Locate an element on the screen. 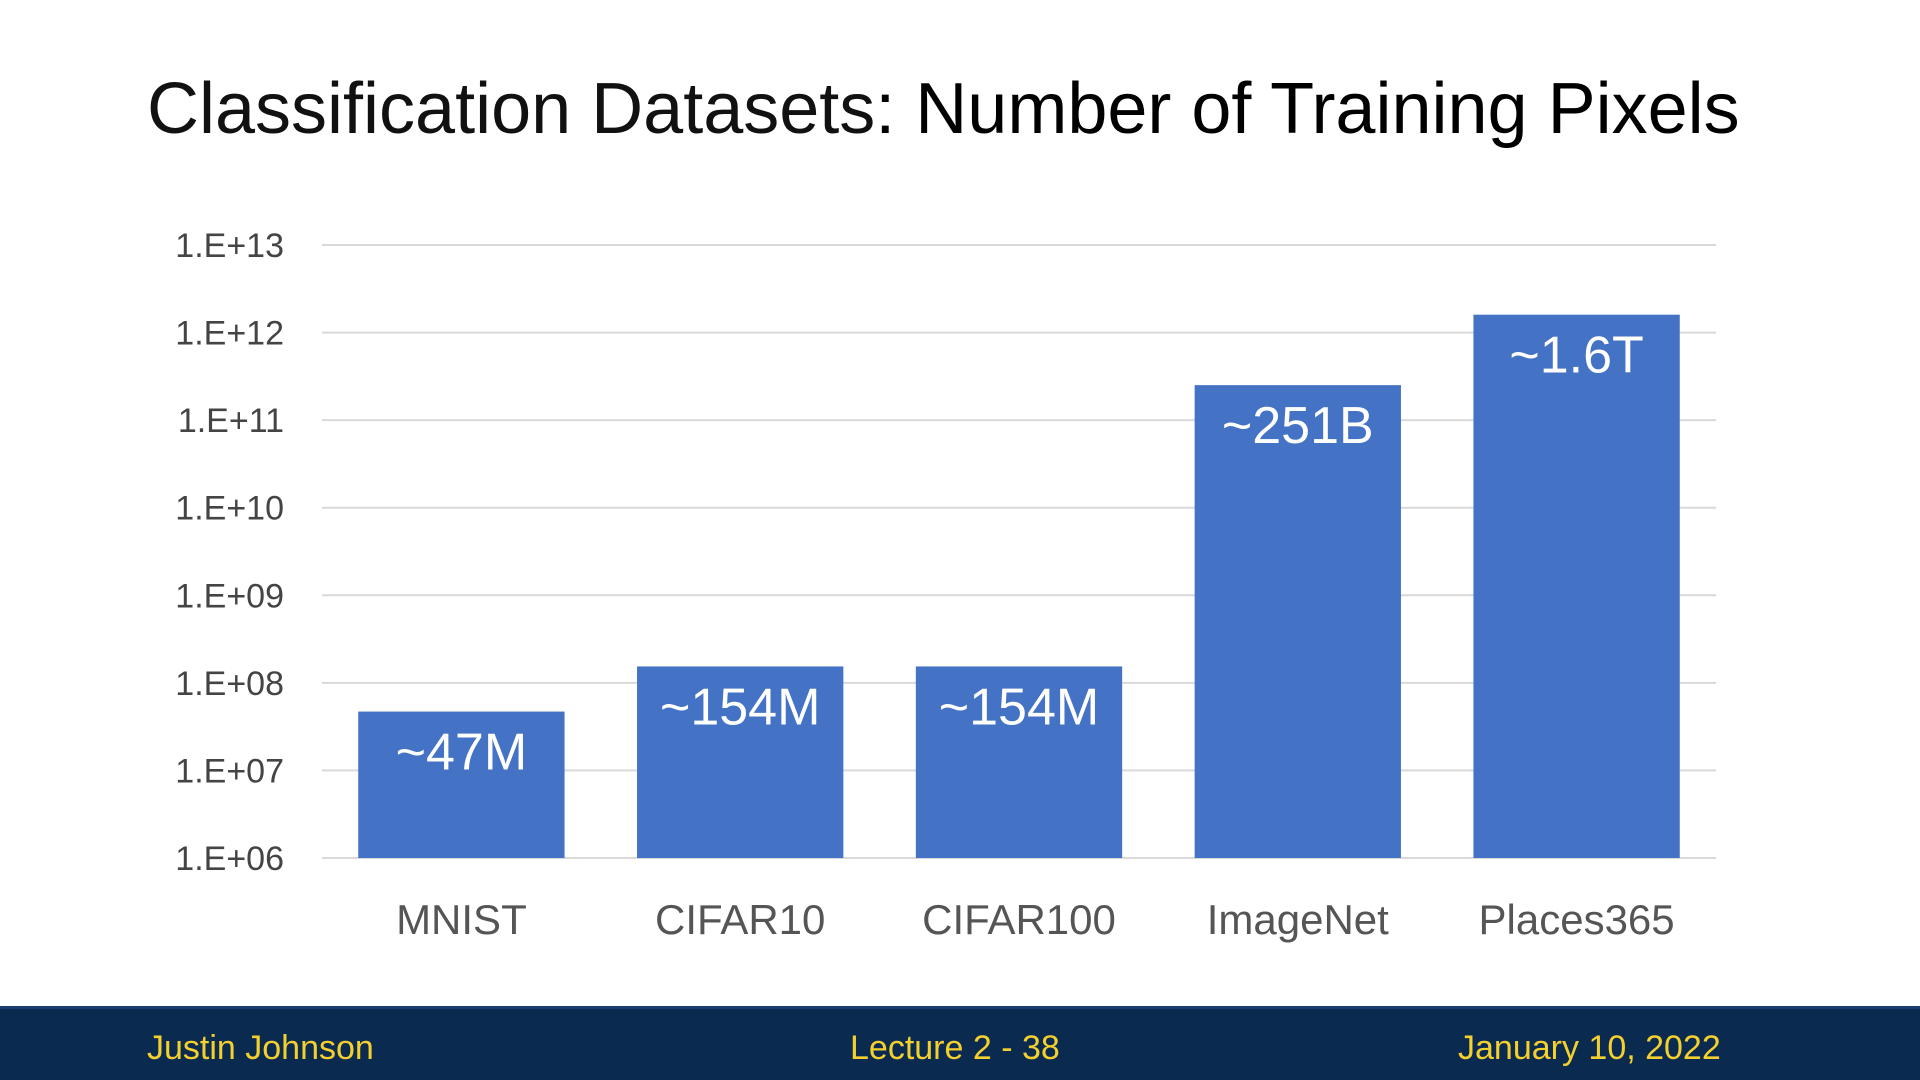 This screenshot has height=1080, width=1920. y-tick-label: 1.E+11 is located at coordinates (231, 421).